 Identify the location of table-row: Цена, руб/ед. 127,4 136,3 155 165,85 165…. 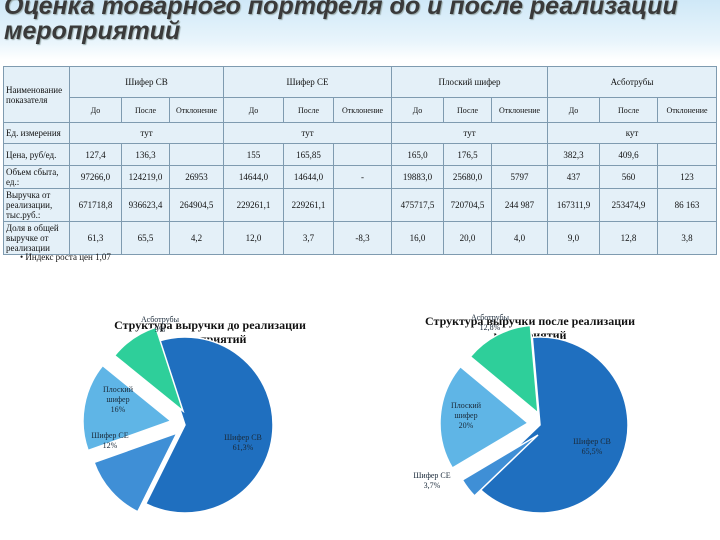
(360, 154).